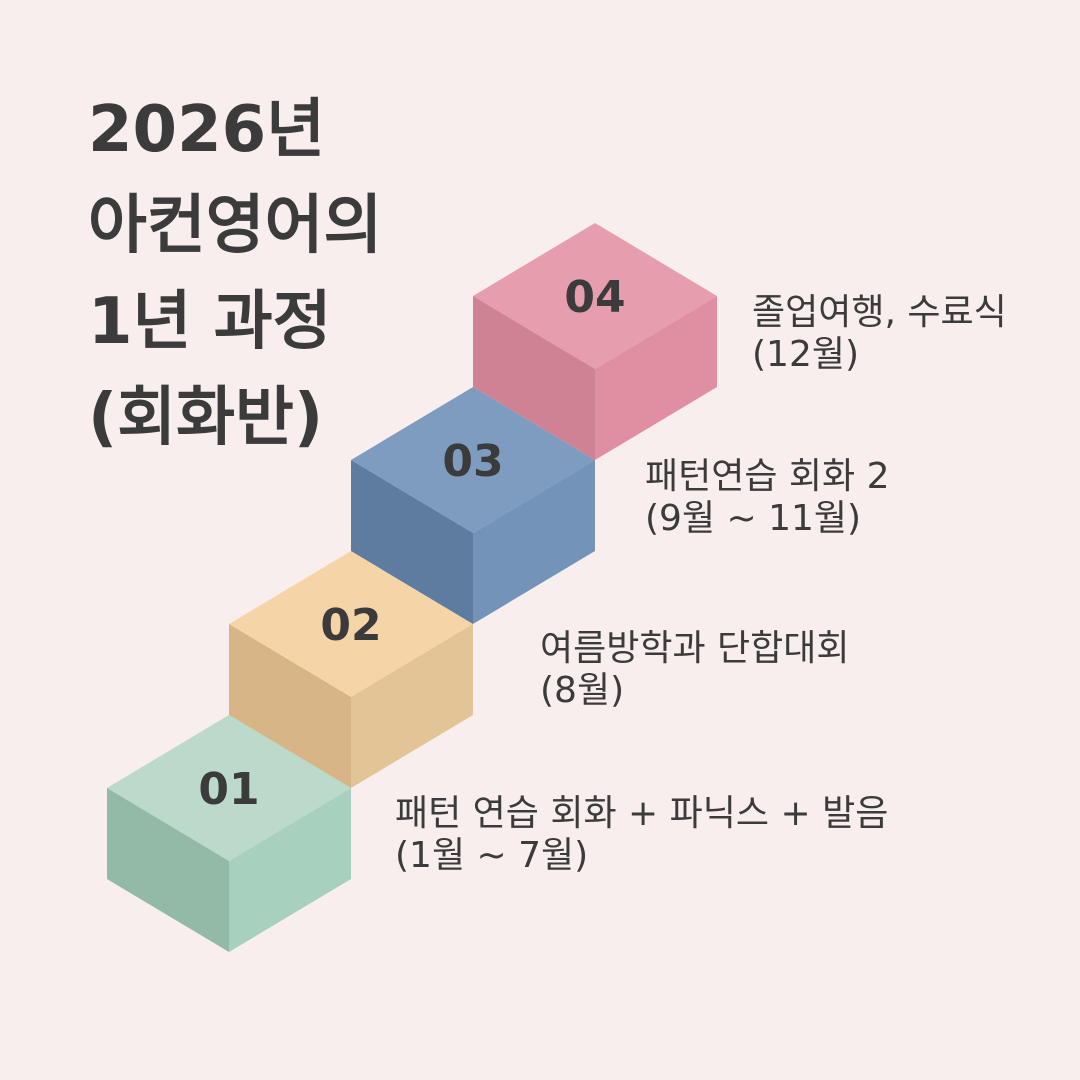  What do you see at coordinates (235, 274) in the screenshot?
I see `page-title: 2026년 아컨영어의 1년 과정 (회화반)` at bounding box center [235, 274].